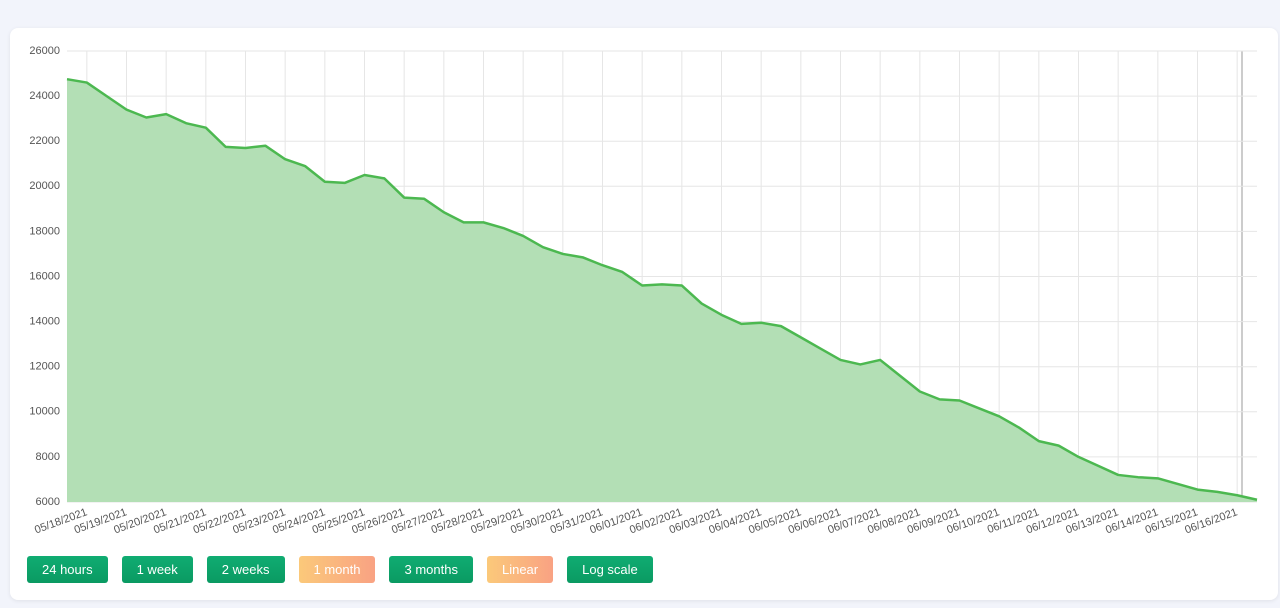 The width and height of the screenshot is (1280, 608). What do you see at coordinates (337, 569) in the screenshot?
I see `range-button: 1 month` at bounding box center [337, 569].